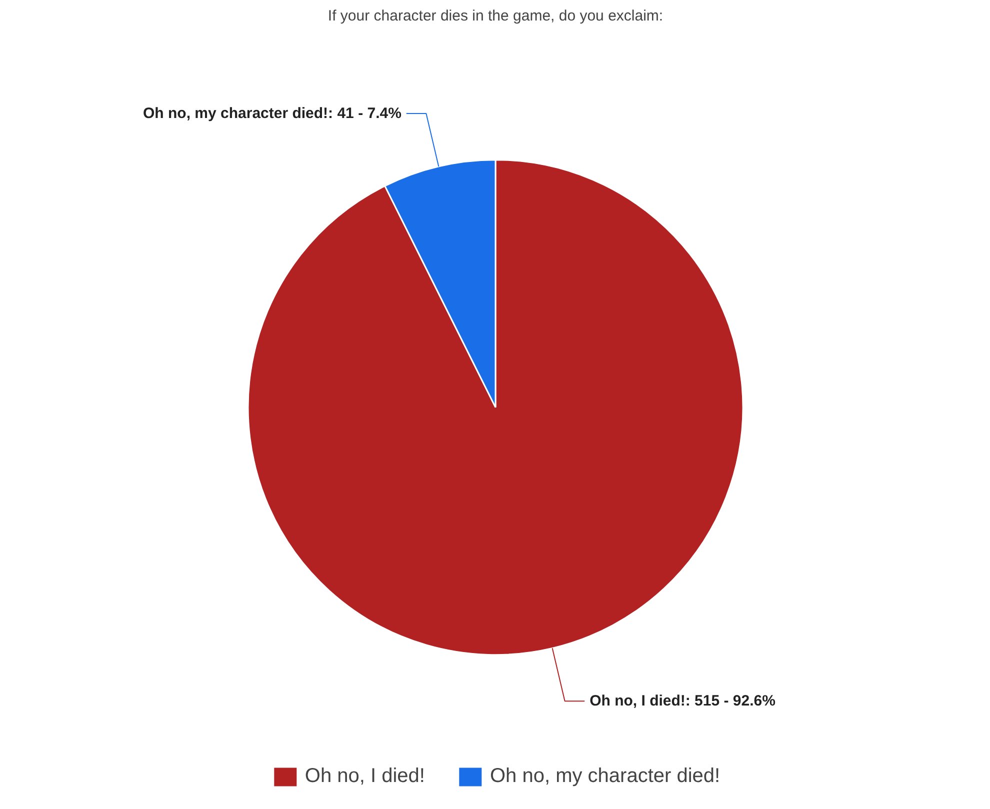 The height and width of the screenshot is (809, 990). Describe the element at coordinates (272, 113) in the screenshot. I see `data-label: Oh no, my character died!: 41 - 7.4%` at that location.